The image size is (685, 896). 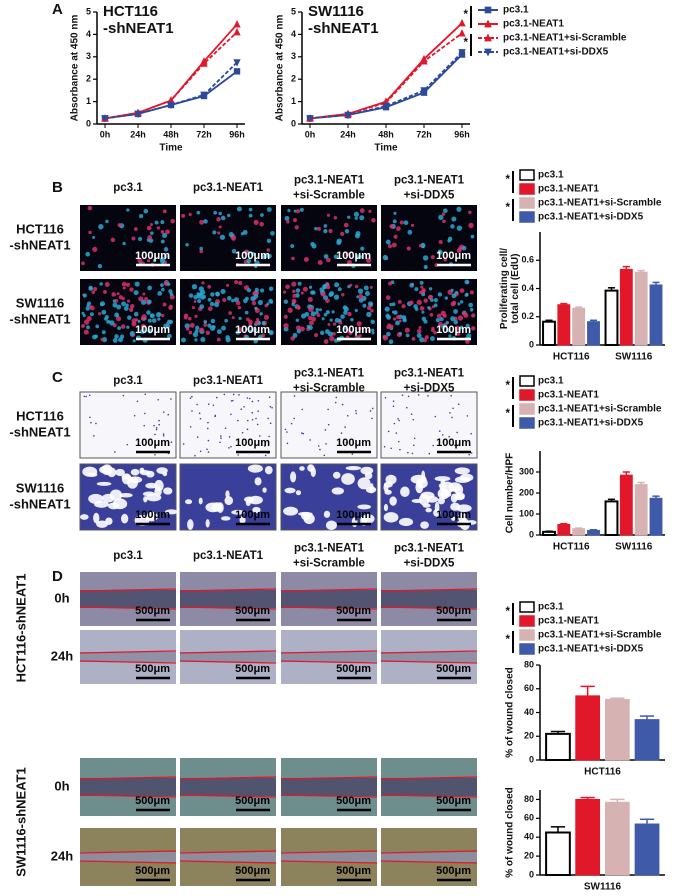 What do you see at coordinates (571, 547) in the screenshot?
I see `x-tick-label: HCT116` at bounding box center [571, 547].